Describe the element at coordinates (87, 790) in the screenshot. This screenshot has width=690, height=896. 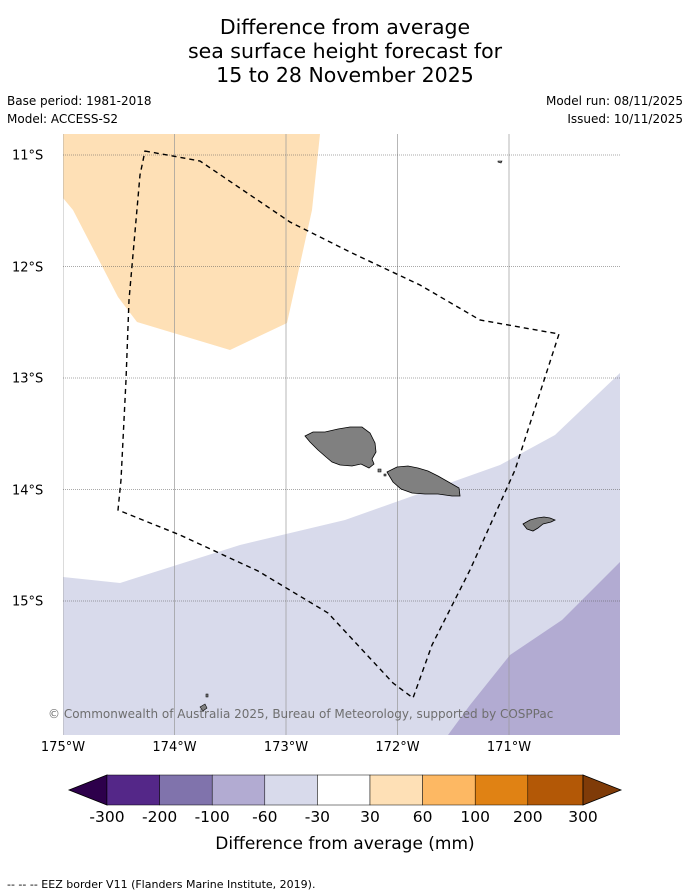
I see `colorbar-under-triangle` at that location.